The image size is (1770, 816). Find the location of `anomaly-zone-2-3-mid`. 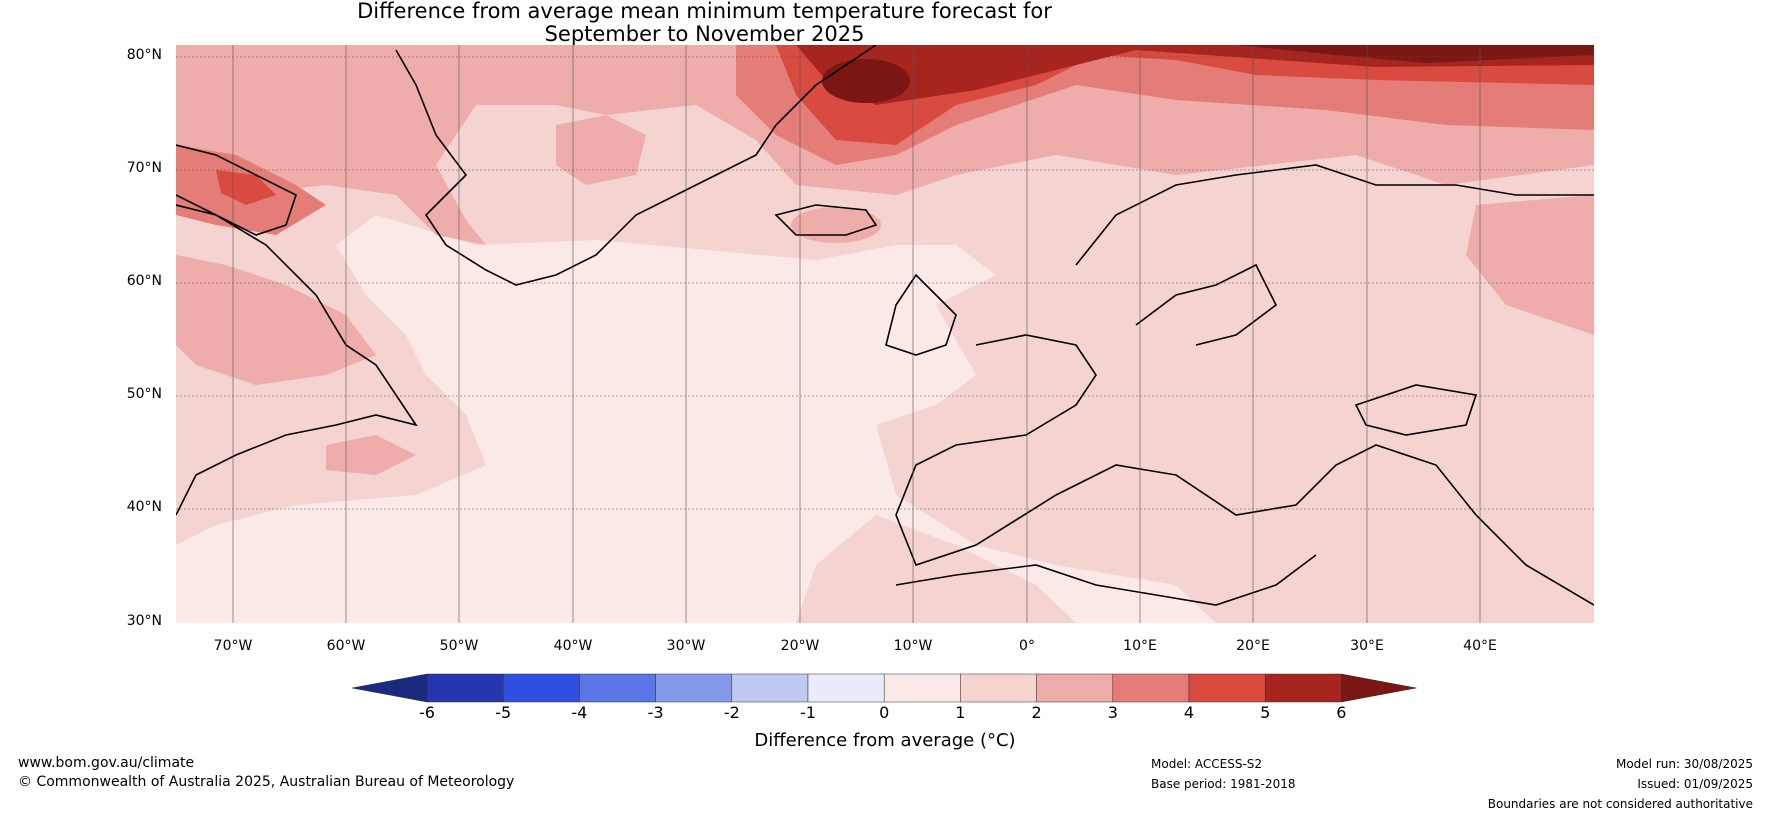

anomaly-zone-2-3-mid is located at coordinates (601, 150).